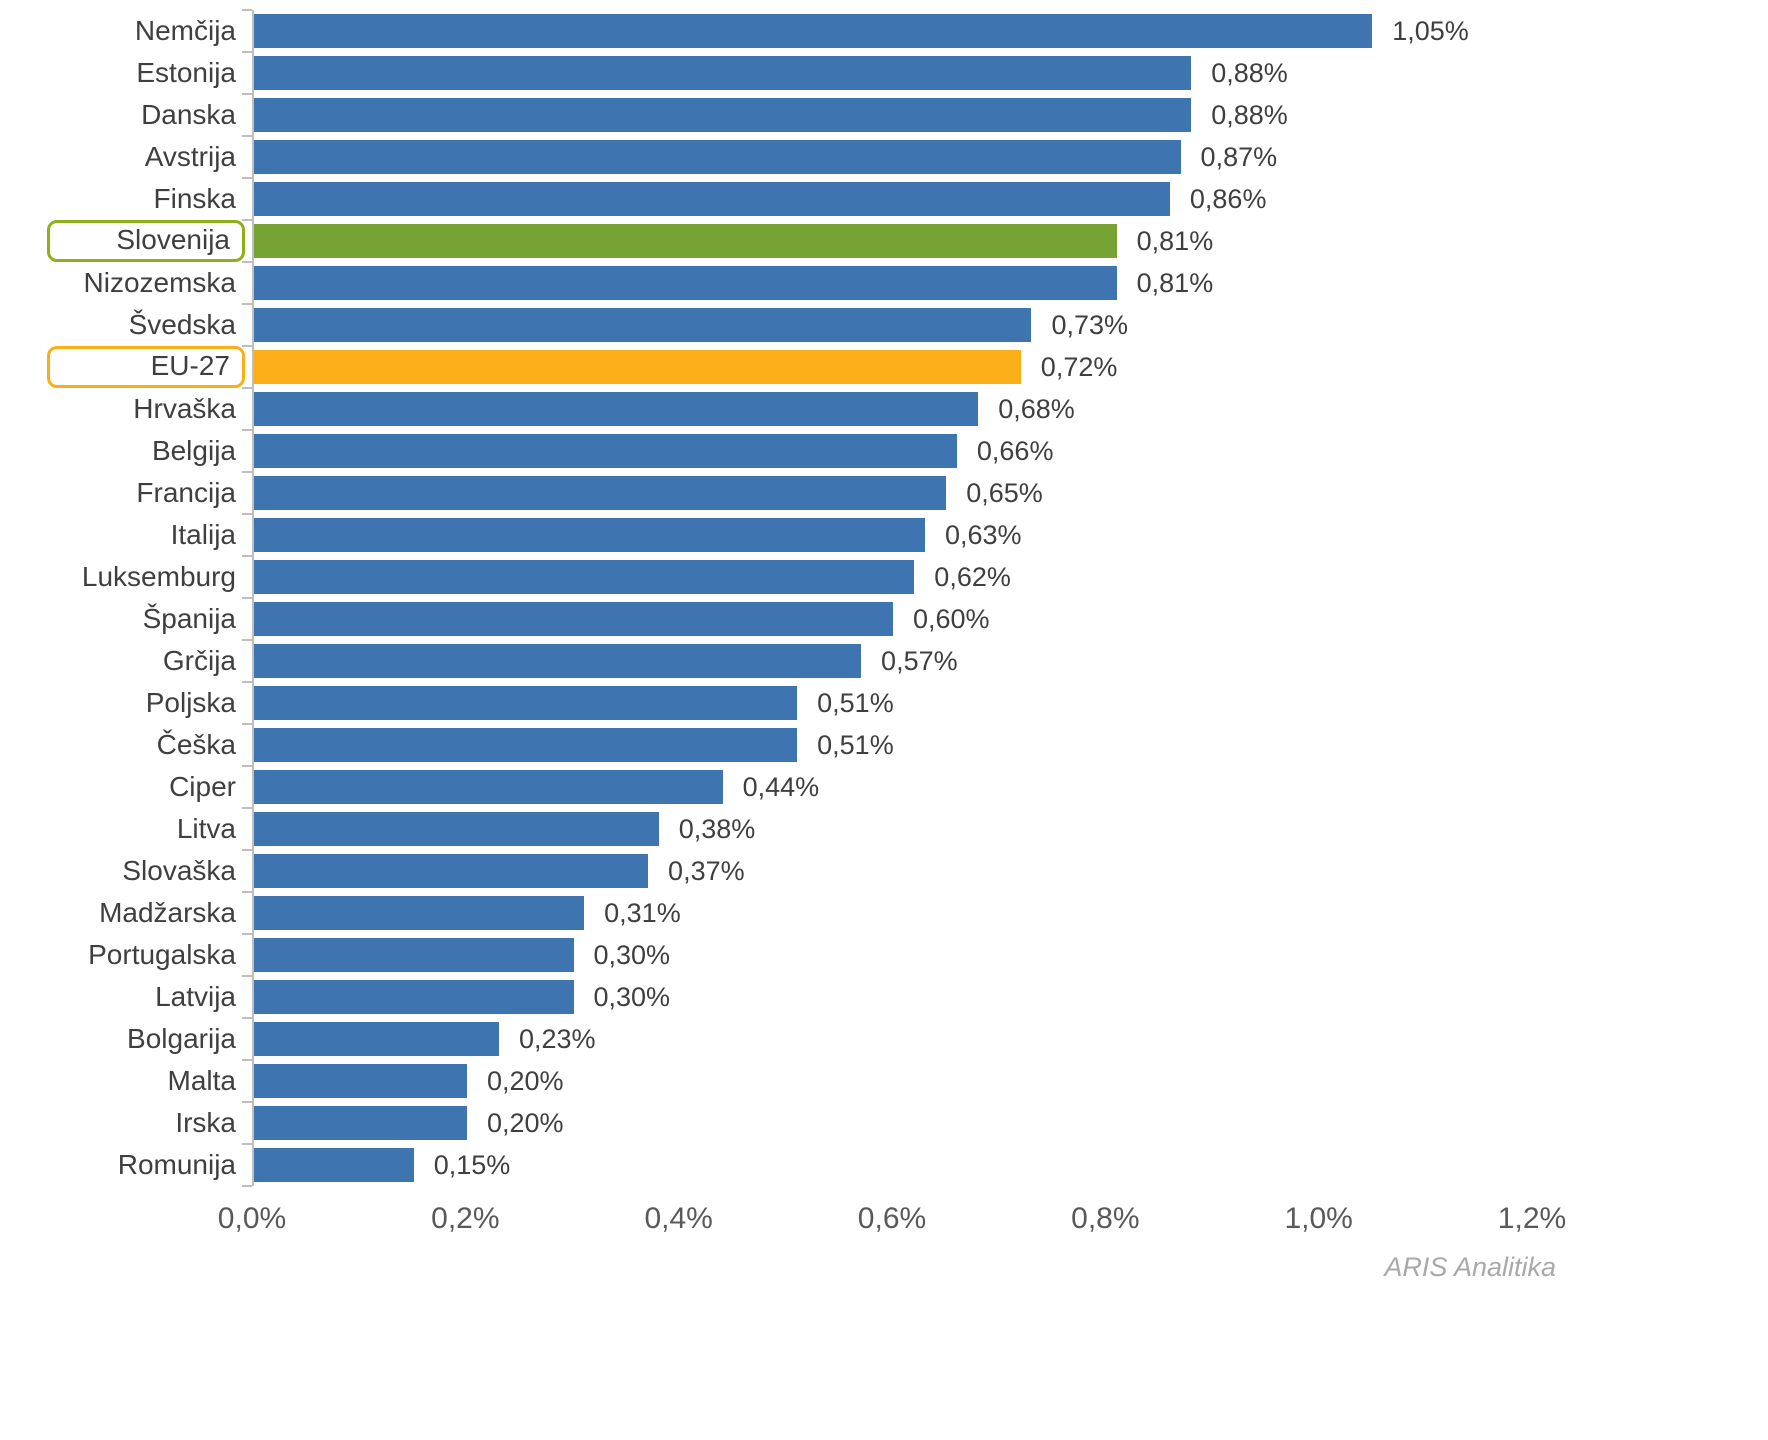  I want to click on x-axis-tick-label: 0,0%, so click(252, 1218).